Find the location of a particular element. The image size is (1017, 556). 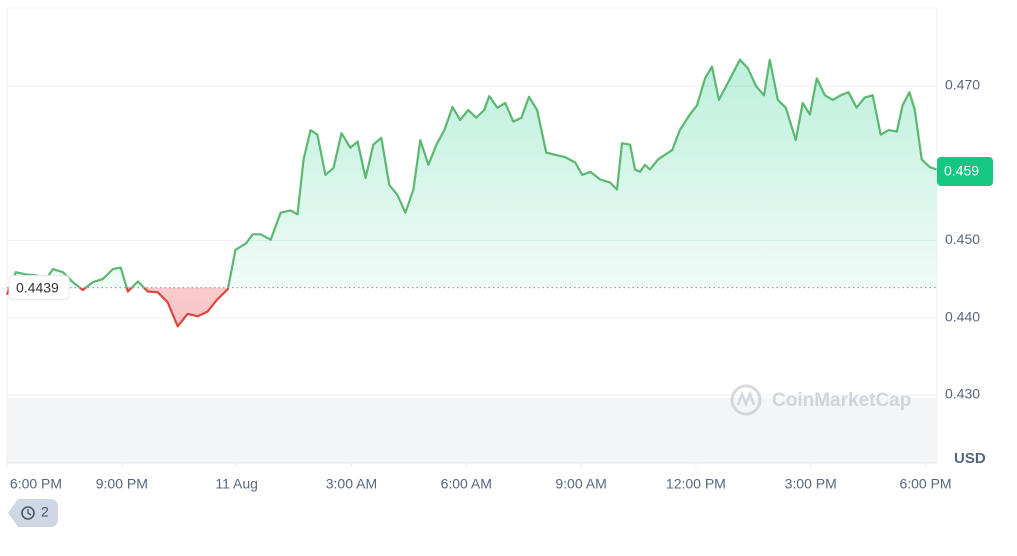

watermark: CoinMarketCap is located at coordinates (820, 400).